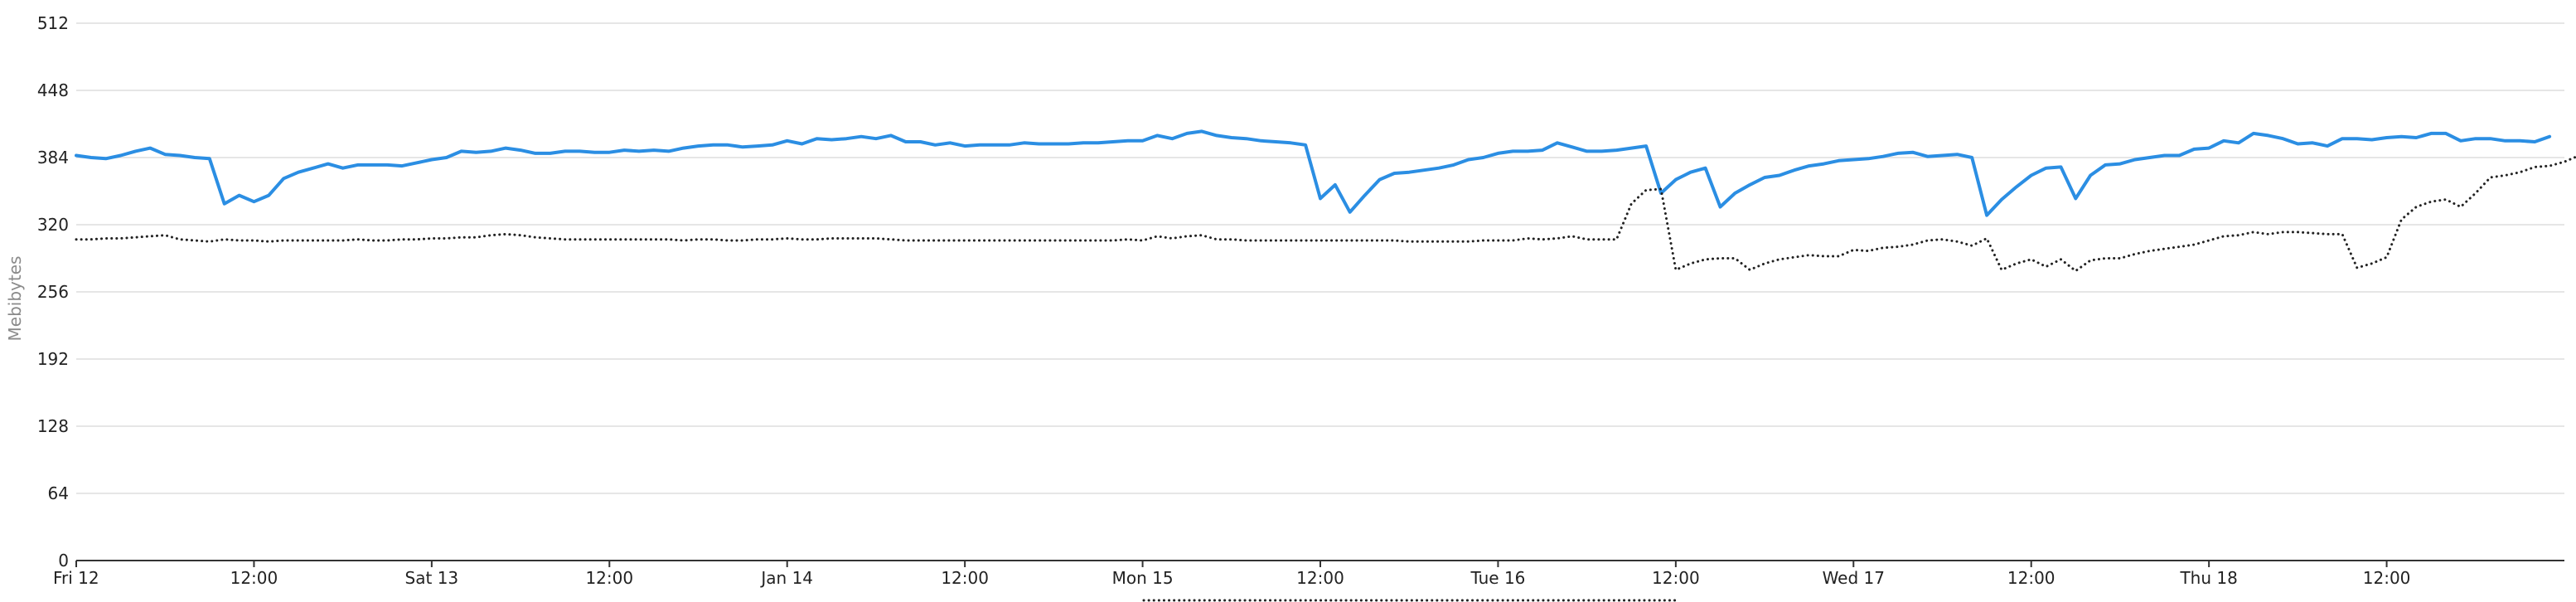 The image size is (2576, 602). Describe the element at coordinates (2208, 578) in the screenshot. I see `x-tick-label: Thu 18` at that location.